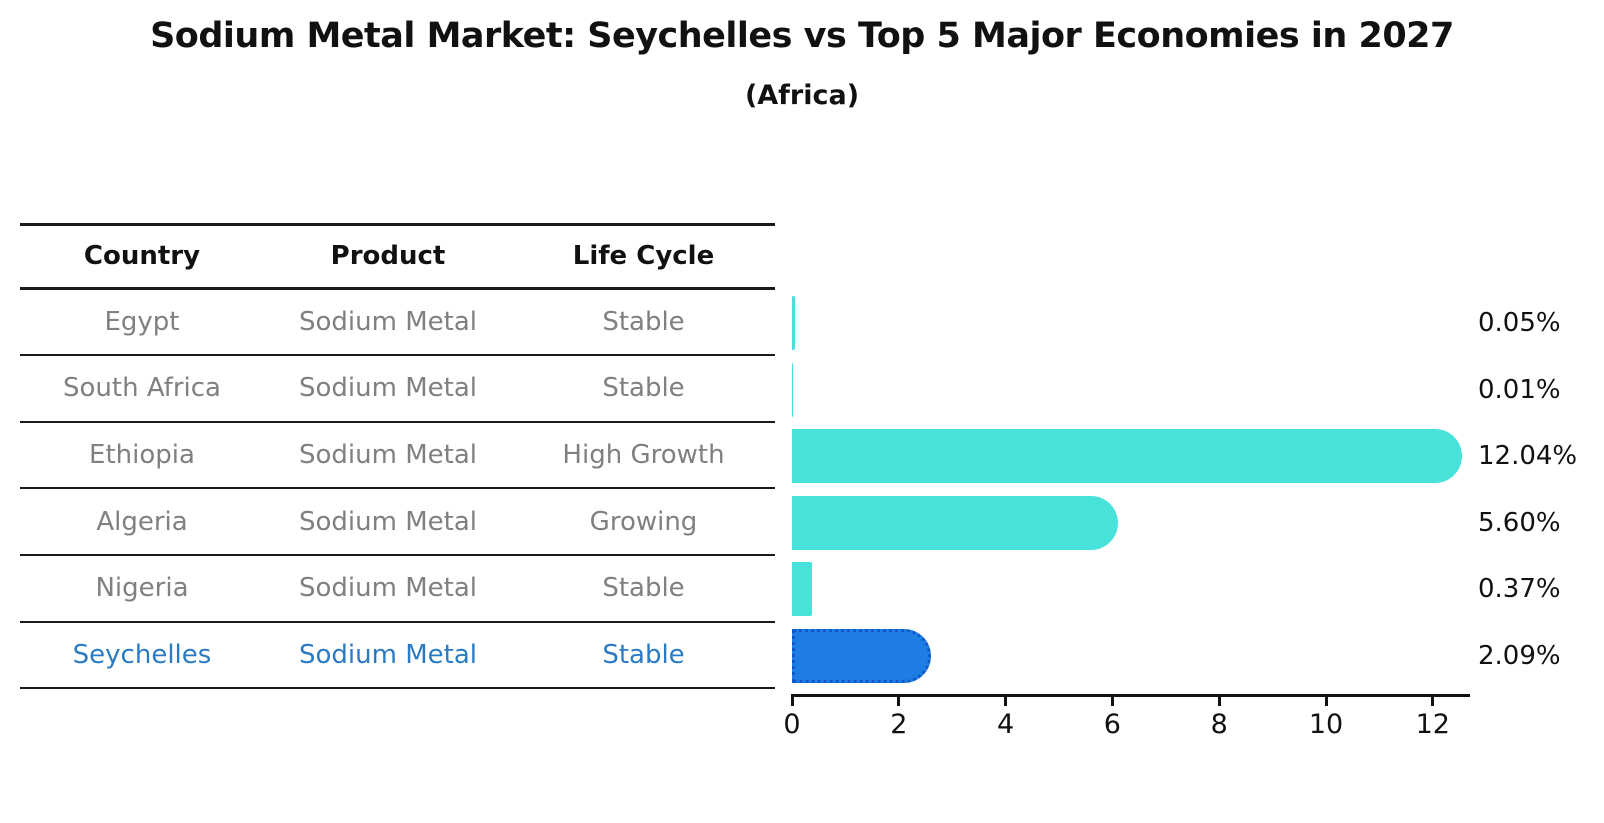 This screenshot has width=1604, height=823. What do you see at coordinates (792, 724) in the screenshot?
I see `x-tick-label: 0` at bounding box center [792, 724].